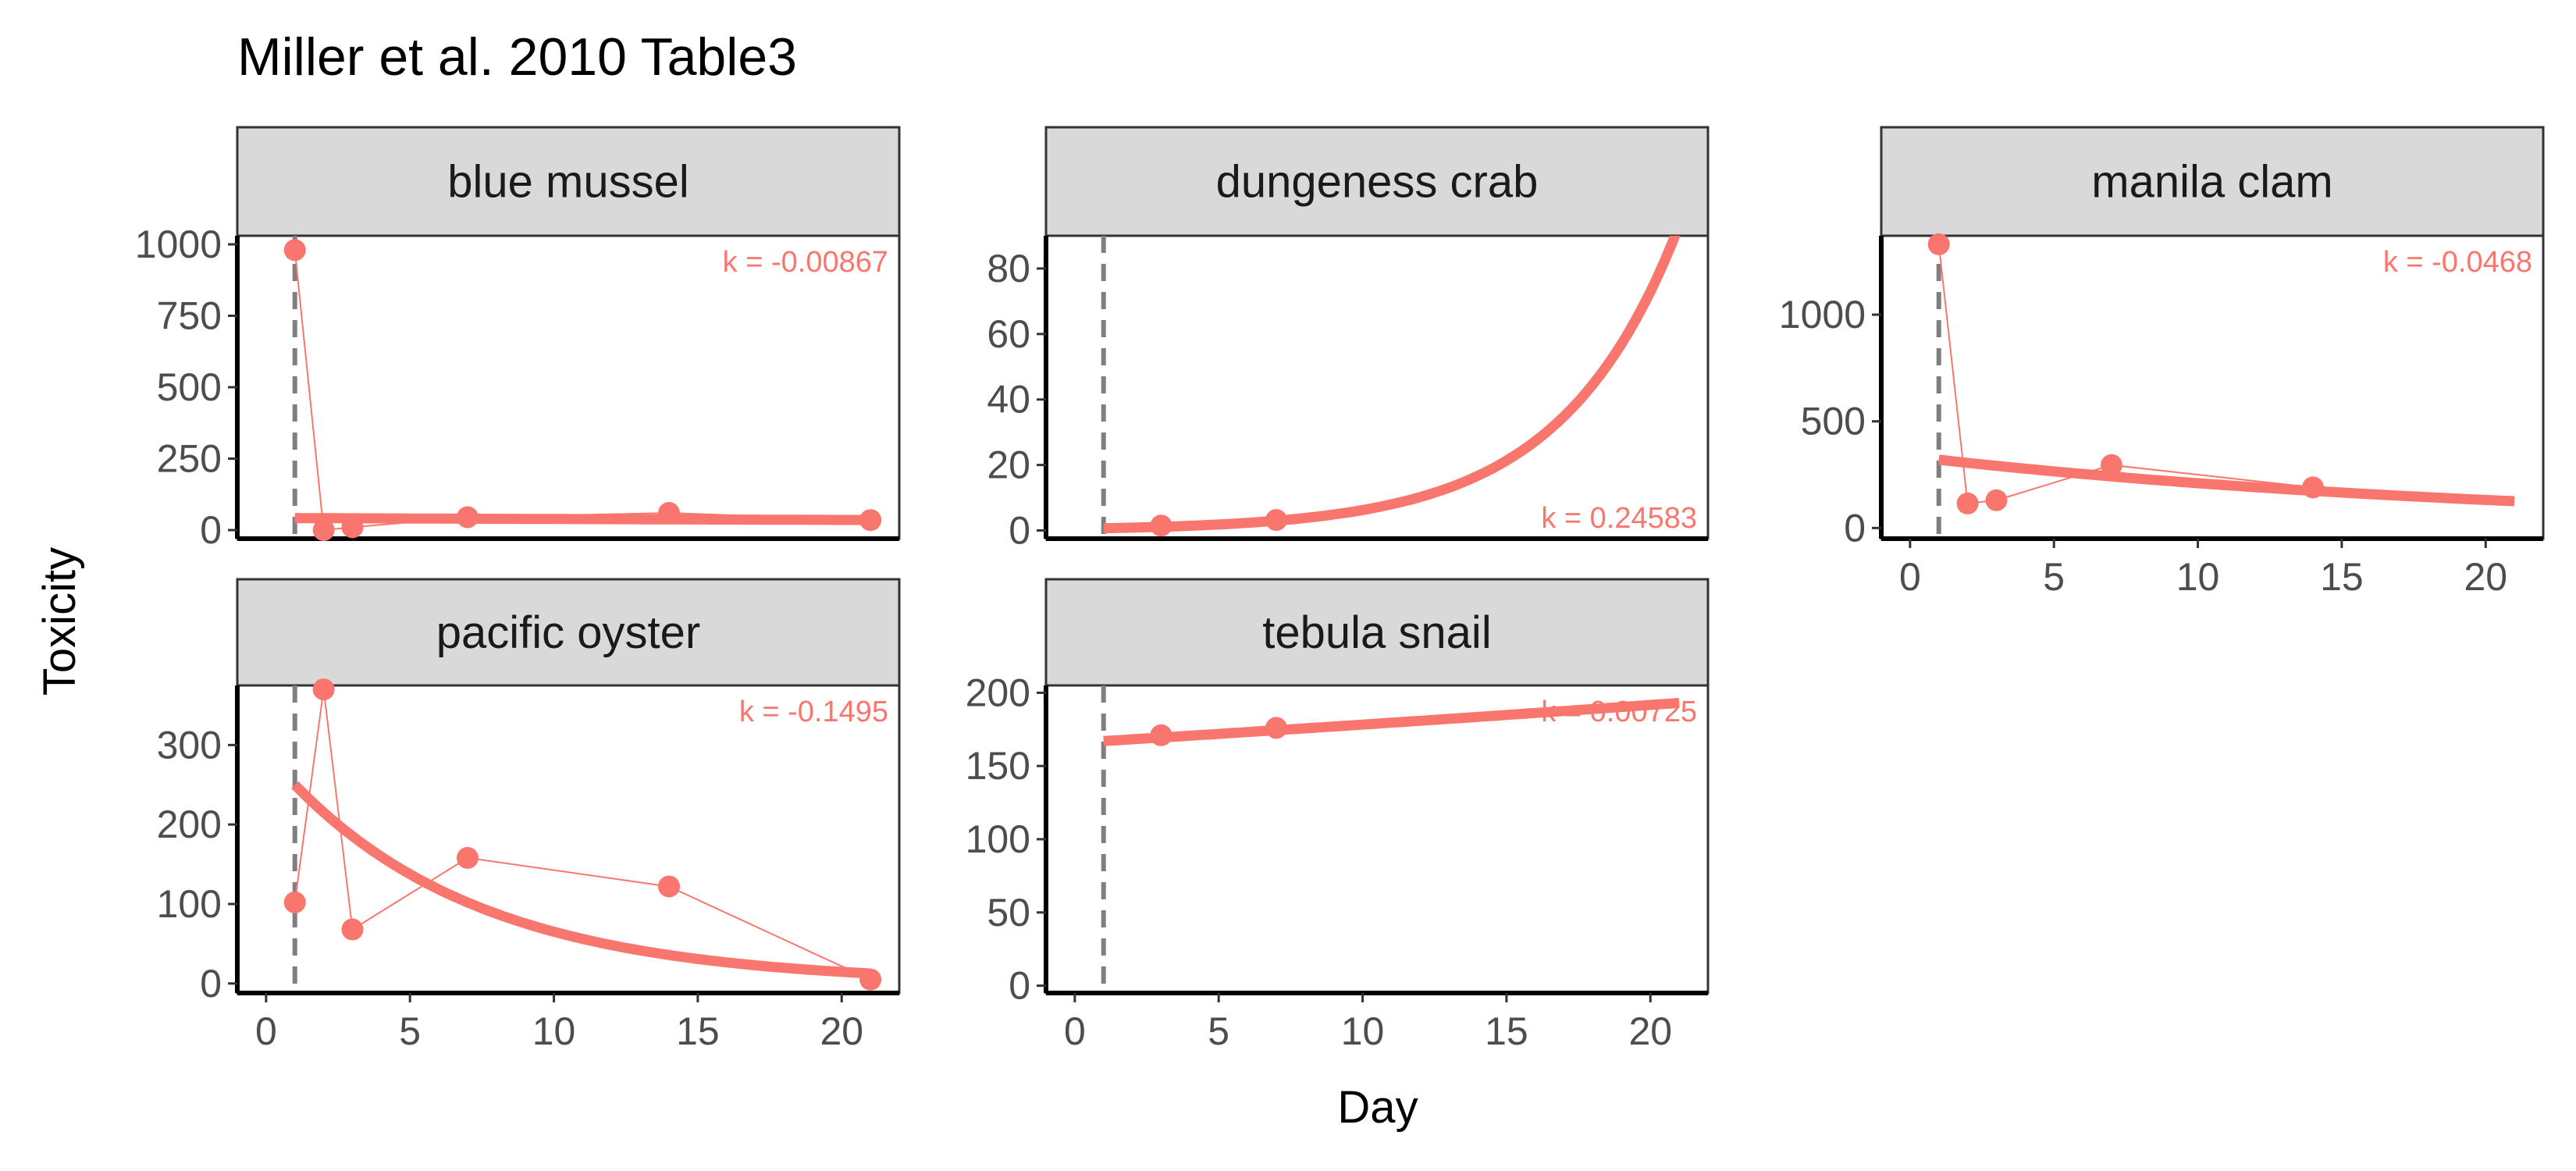 The height and width of the screenshot is (1171, 2576). I want to click on y-tick-label: 60, so click(1009, 334).